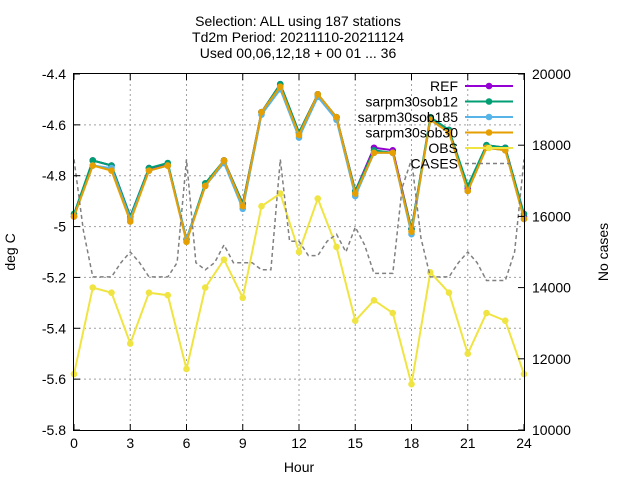  Describe the element at coordinates (412, 443) in the screenshot. I see `x-tick-label: 18` at that location.